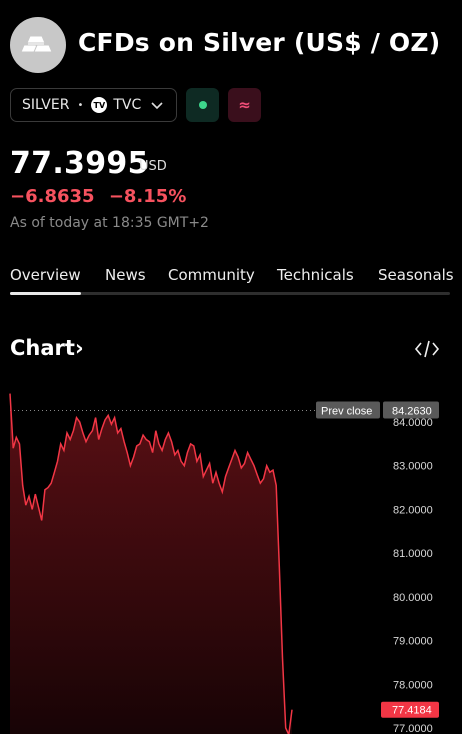 This screenshot has height=734, width=462. Describe the element at coordinates (413, 598) in the screenshot. I see `y-tick-label: 80.0000` at that location.